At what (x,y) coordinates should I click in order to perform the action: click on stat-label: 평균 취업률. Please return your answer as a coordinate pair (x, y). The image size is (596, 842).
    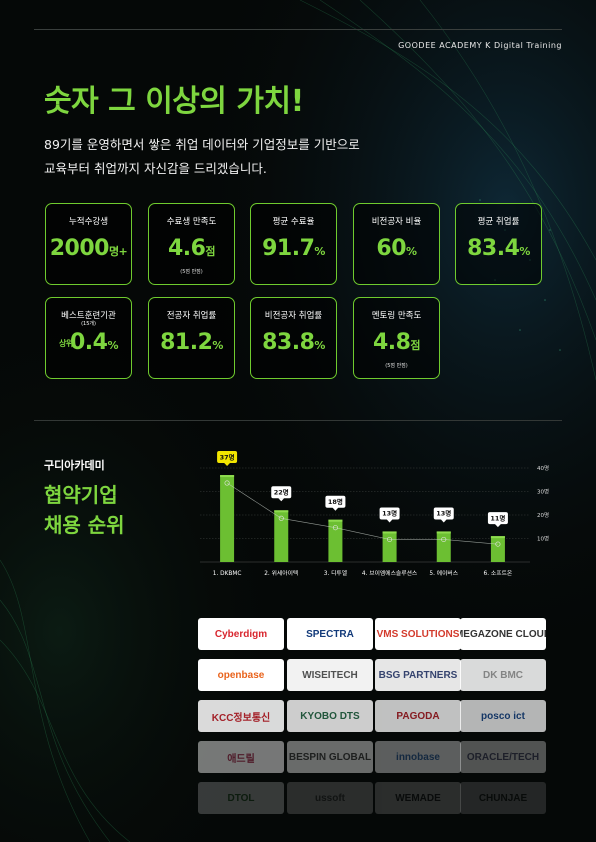
    Looking at the image, I should click on (498, 222).